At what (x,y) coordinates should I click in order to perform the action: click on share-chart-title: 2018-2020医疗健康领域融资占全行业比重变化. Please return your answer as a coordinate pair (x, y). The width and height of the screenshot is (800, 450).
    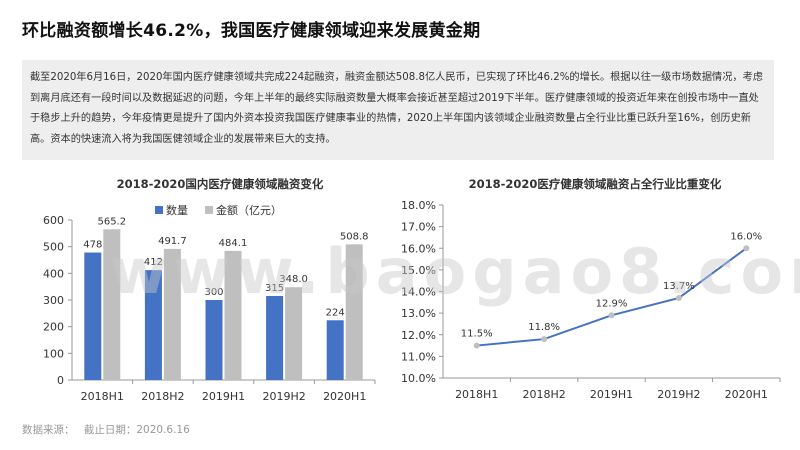
    Looking at the image, I should click on (595, 184).